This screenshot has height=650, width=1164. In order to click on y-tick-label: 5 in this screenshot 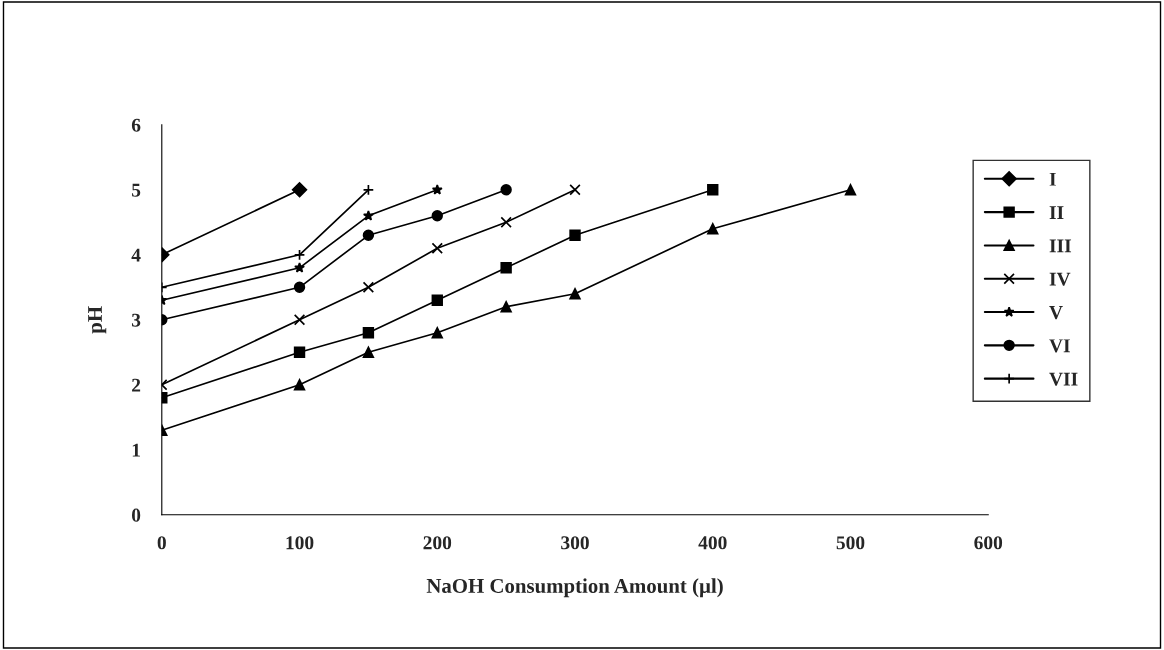, I will do `click(136, 190)`.